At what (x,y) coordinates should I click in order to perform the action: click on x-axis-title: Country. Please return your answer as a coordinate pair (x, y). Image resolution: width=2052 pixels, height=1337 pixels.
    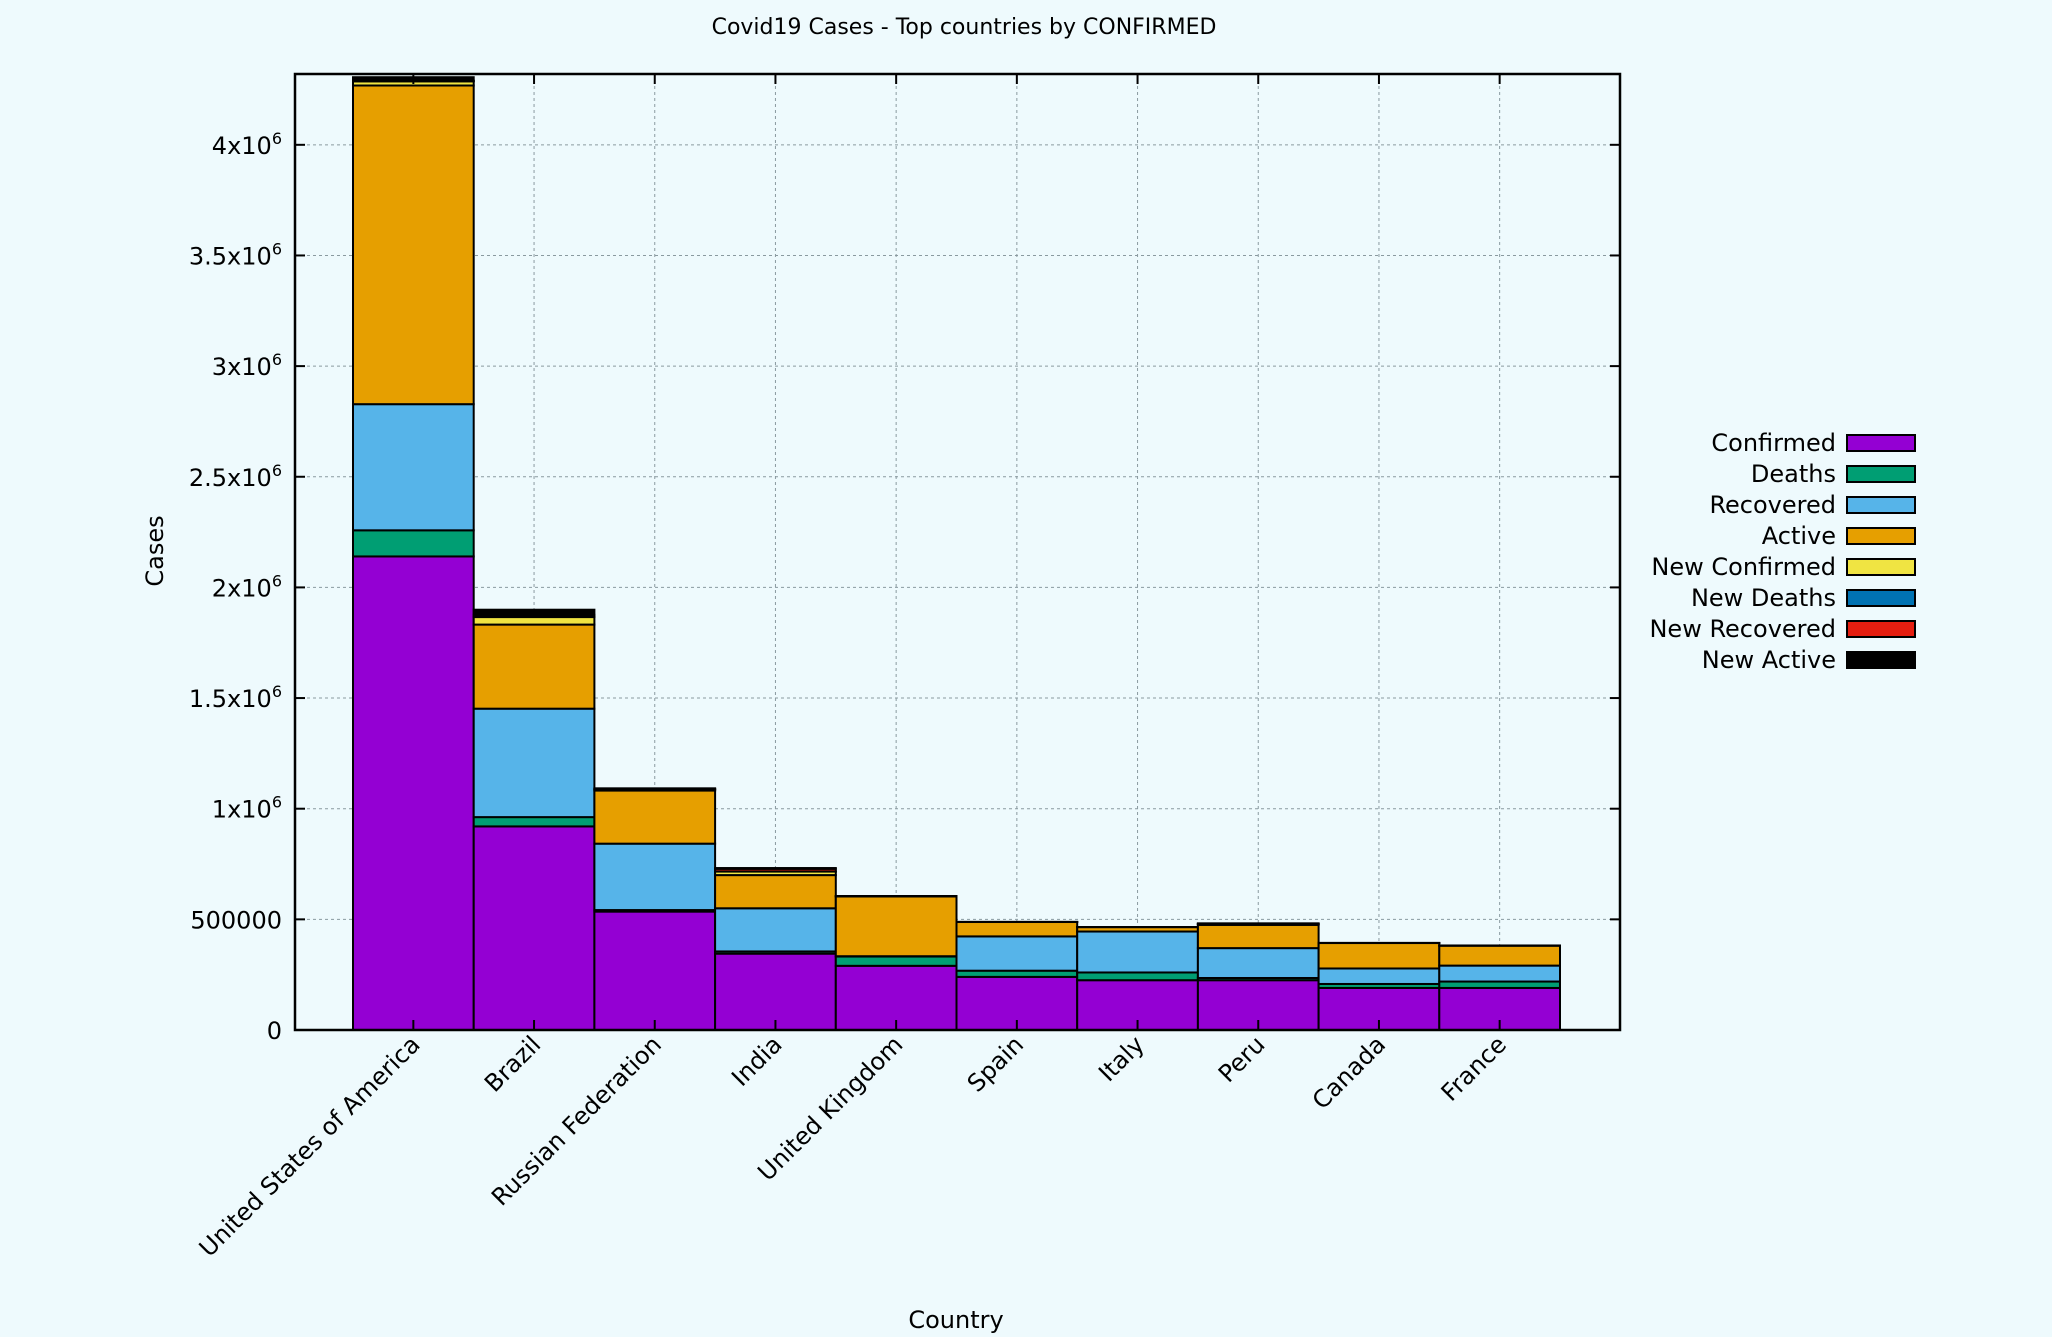
    Looking at the image, I should click on (955, 1320).